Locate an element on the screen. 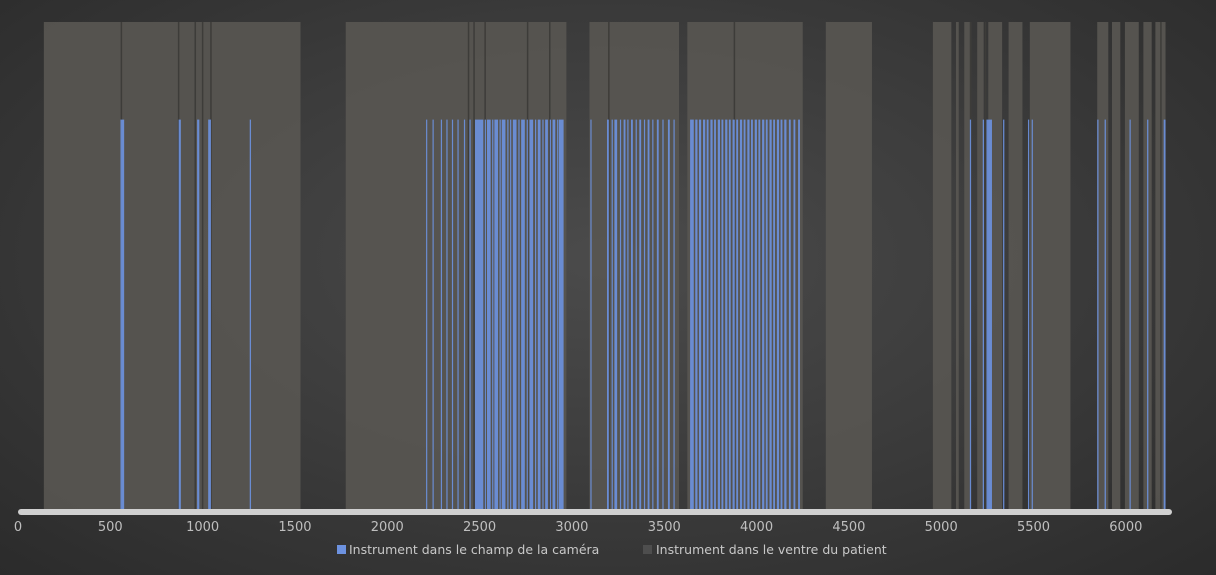  x-axis is located at coordinates (595, 512).